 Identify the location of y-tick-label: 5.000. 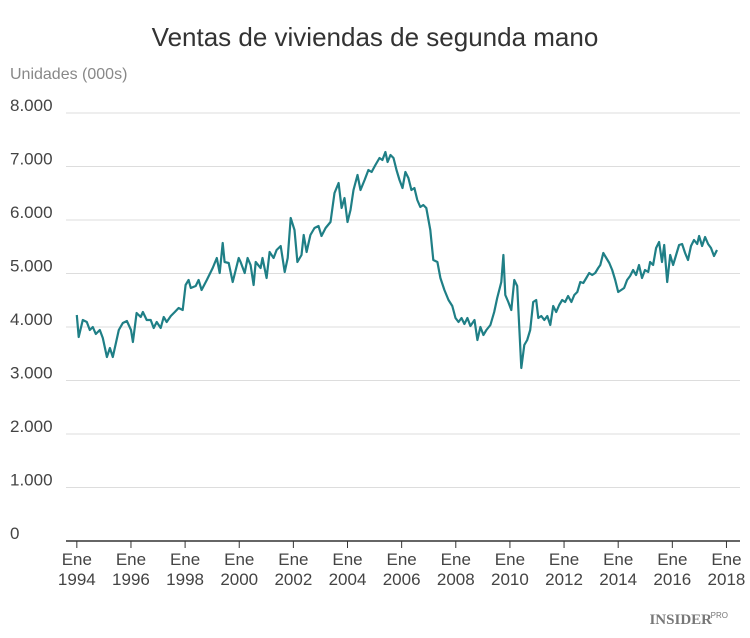
(31, 266).